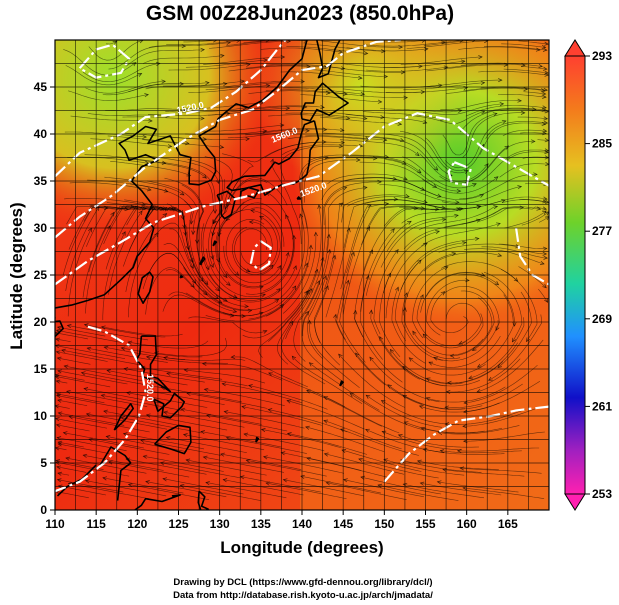 This screenshot has height=605, width=619. I want to click on colorbar-top-arrow, so click(575, 48).